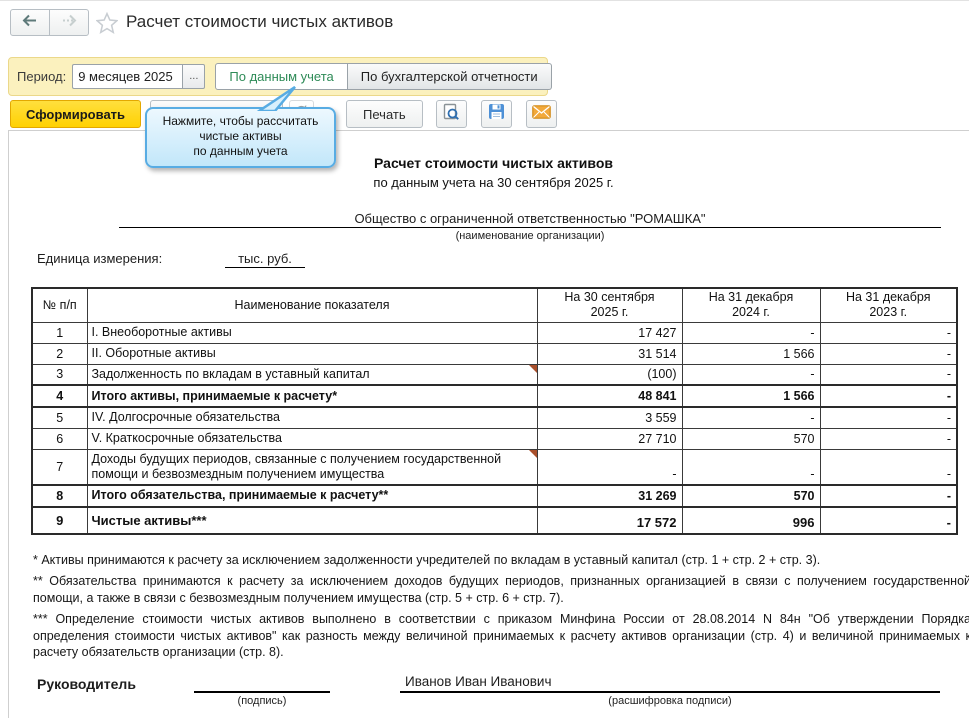  Describe the element at coordinates (670, 700) in the screenshot. I see `signature-name-caption: (расшифровка подписи)` at that location.